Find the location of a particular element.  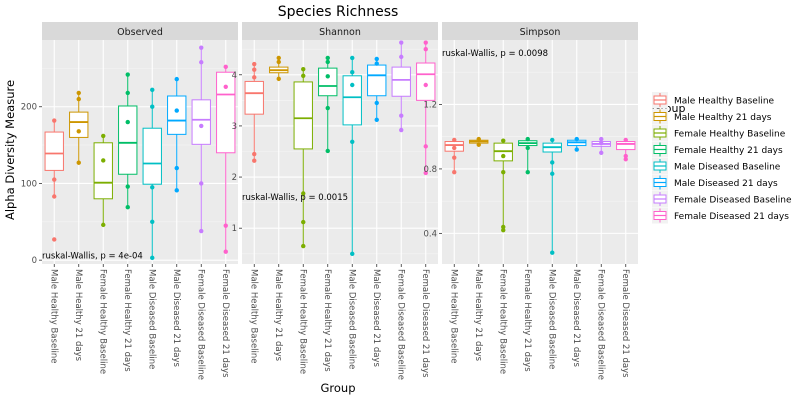

facet-strip-label: Shannon is located at coordinates (340, 32).